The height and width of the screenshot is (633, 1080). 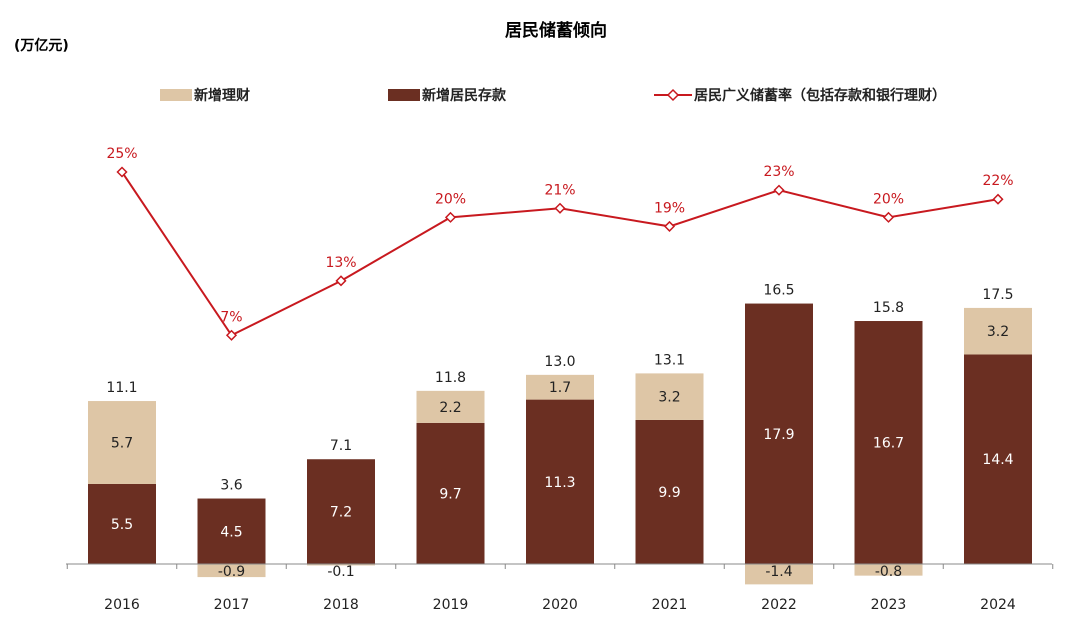 I want to click on savings-rate-label-2023: 20%, so click(x=888, y=199).